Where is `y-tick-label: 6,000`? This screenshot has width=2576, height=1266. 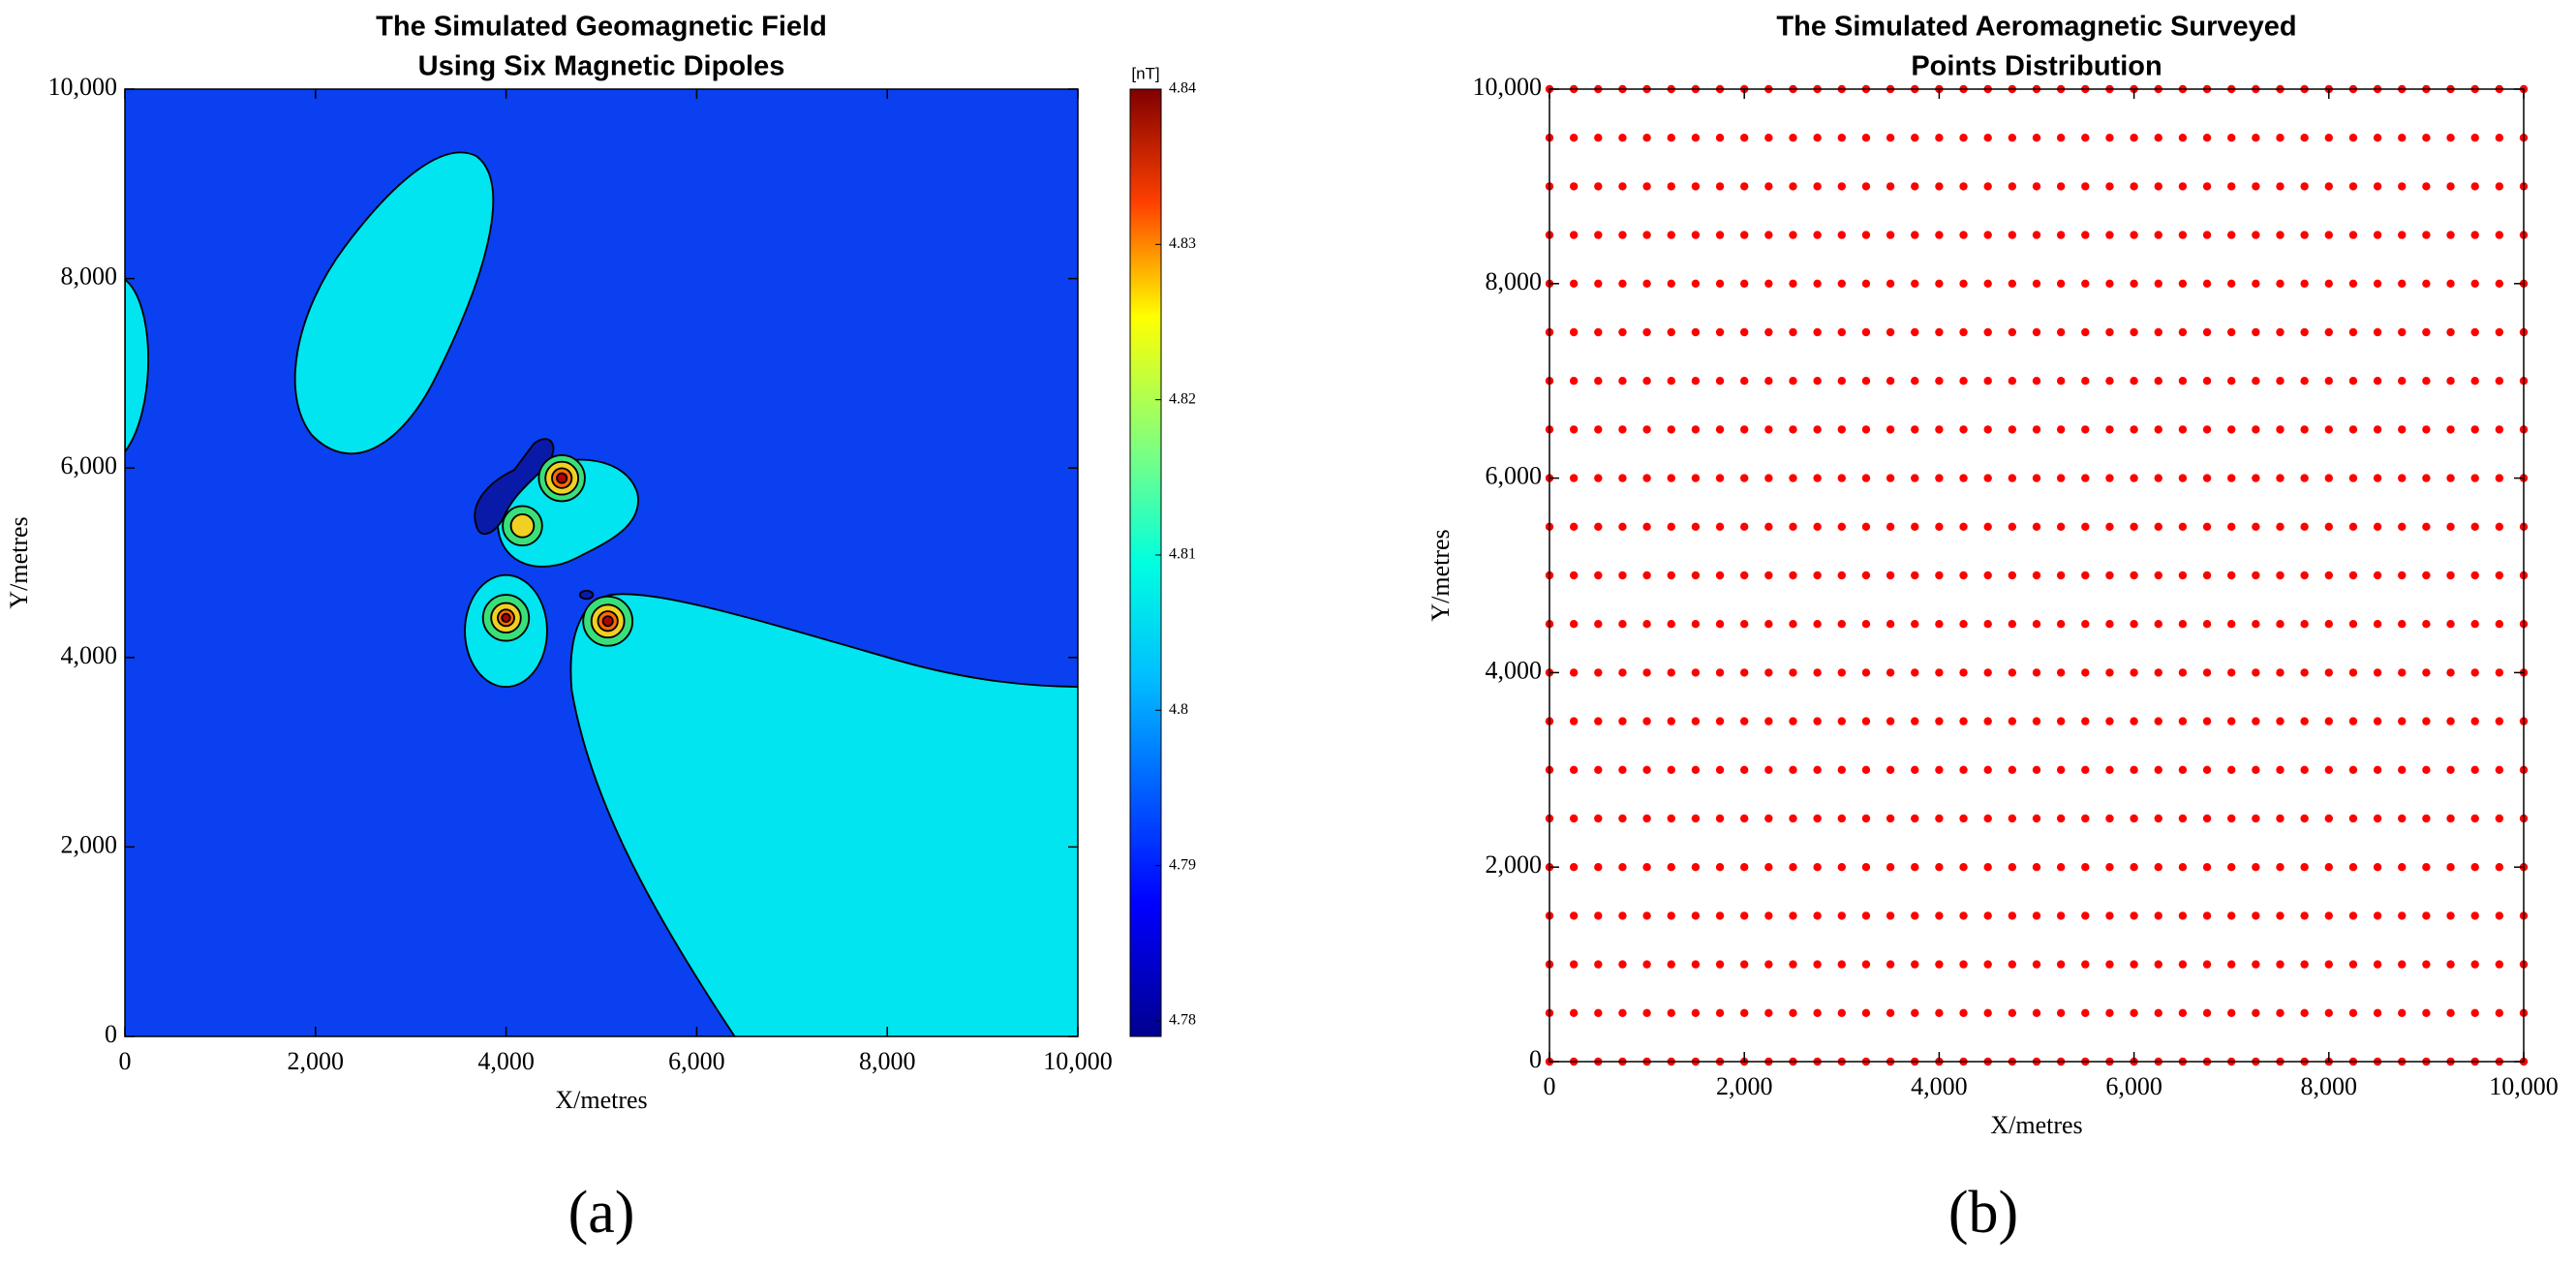 y-tick-label: 6,000 is located at coordinates (1514, 476).